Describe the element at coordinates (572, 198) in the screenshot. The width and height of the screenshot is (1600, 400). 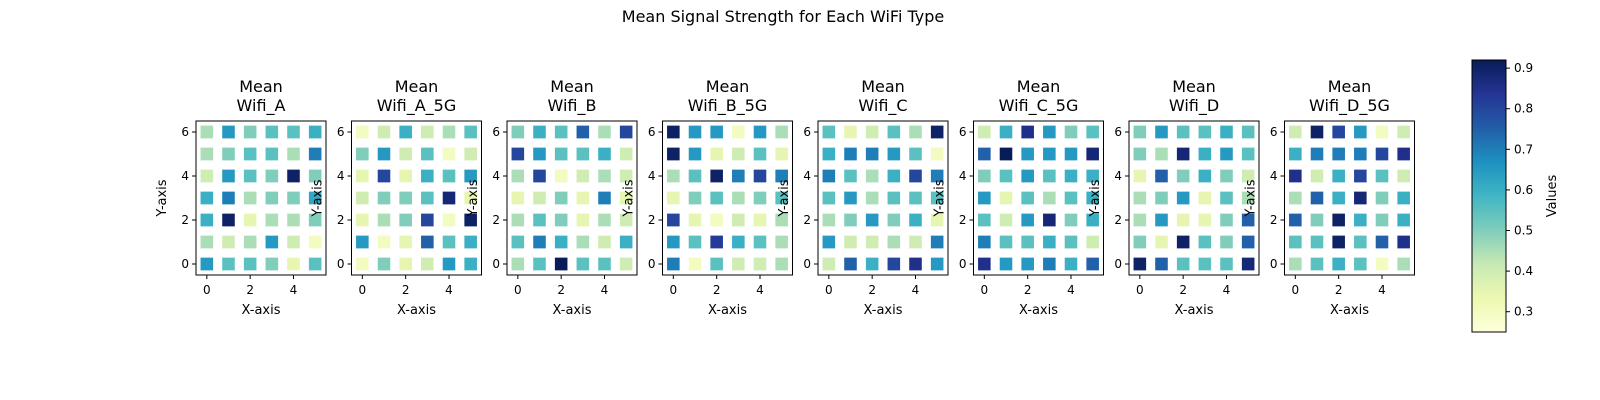
I see `axes-frame` at that location.